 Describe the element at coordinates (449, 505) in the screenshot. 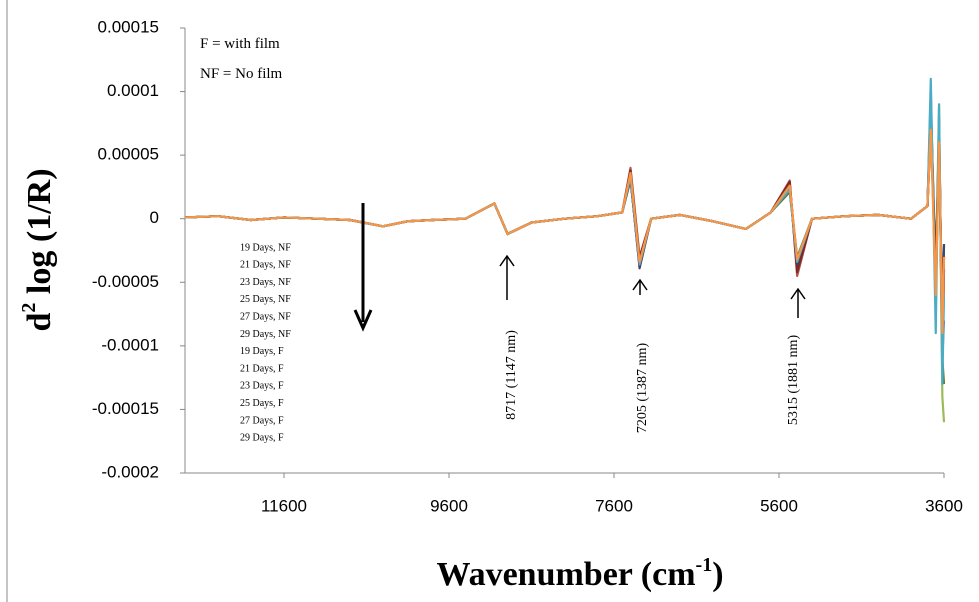

I see `x-tick-label: 9600` at that location.